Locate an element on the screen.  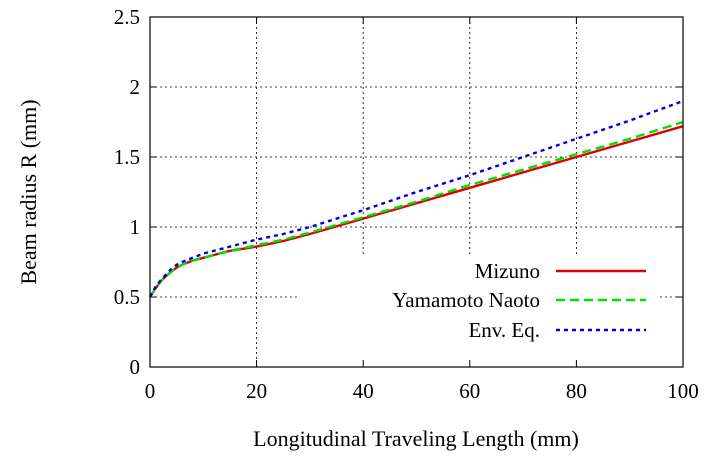
y-tick-label: 0.5 is located at coordinates (127, 297).